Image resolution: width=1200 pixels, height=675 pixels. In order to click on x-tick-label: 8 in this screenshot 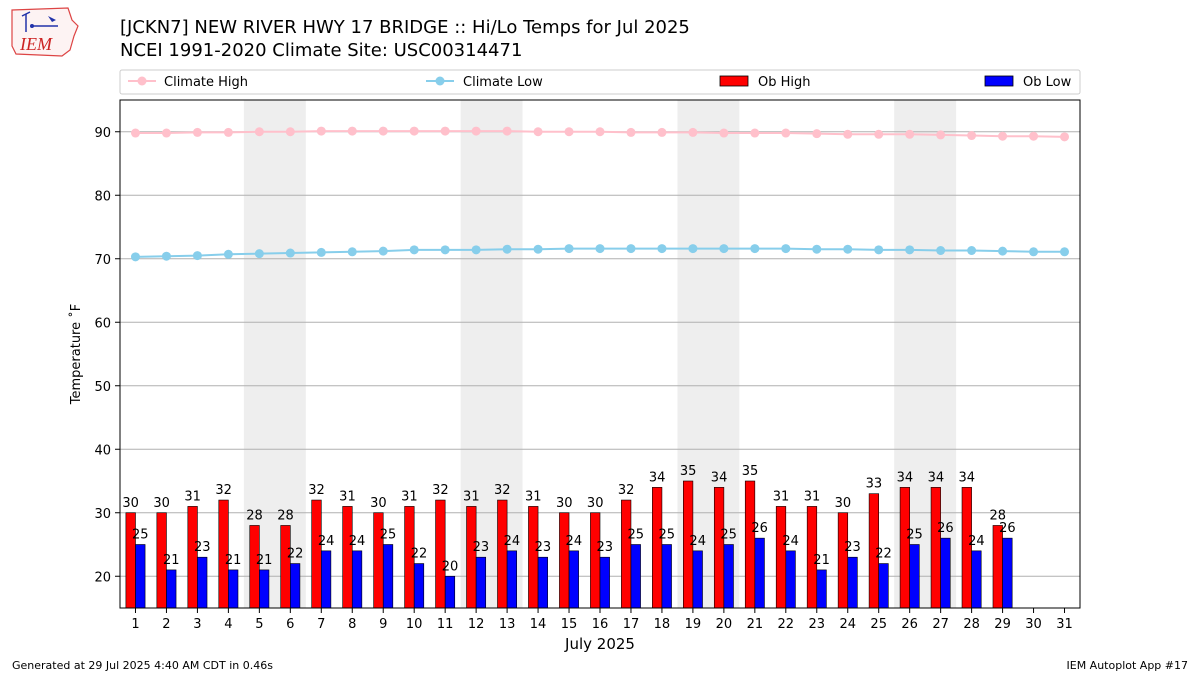, I will do `click(352, 624)`.